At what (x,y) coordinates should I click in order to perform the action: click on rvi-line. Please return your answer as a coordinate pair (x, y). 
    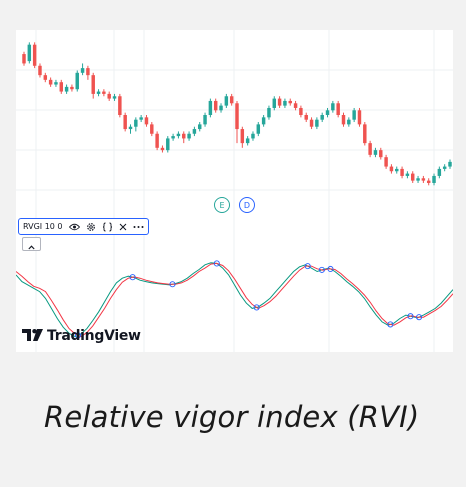
    Looking at the image, I should click on (234, 300).